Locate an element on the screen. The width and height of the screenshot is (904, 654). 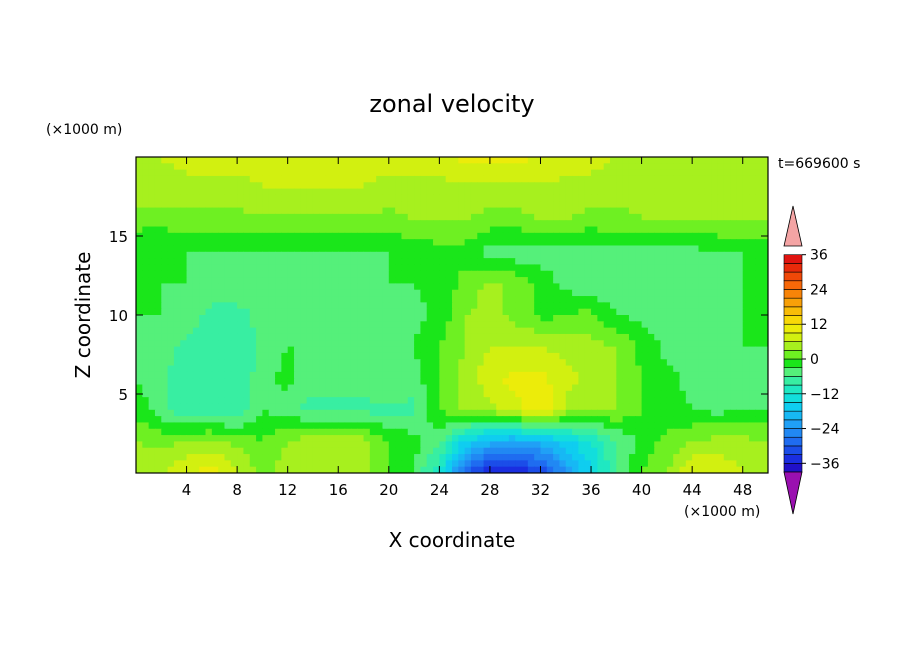
y-unit-label: (×1000 m) is located at coordinates (84, 130).